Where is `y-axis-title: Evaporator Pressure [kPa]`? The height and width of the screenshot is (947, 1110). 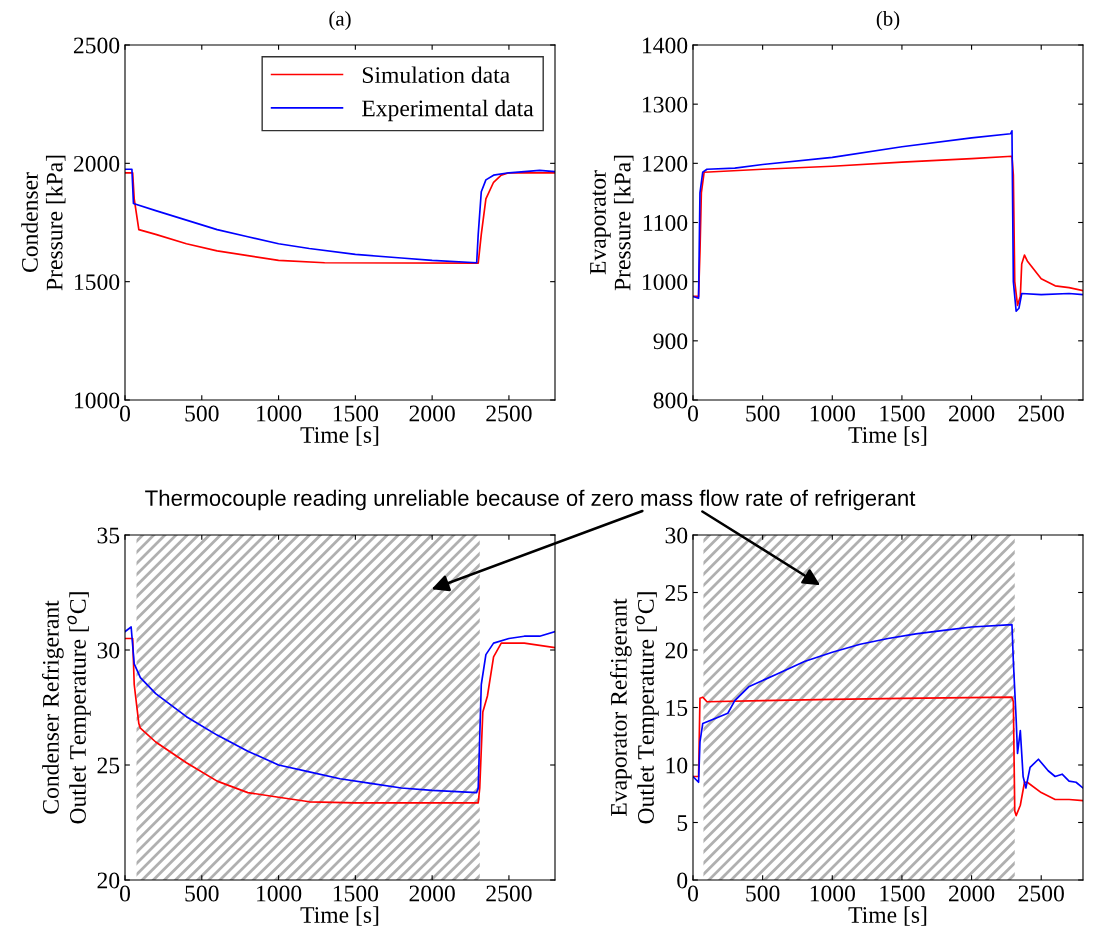
y-axis-title: Evaporator Pressure [kPa] is located at coordinates (612, 223).